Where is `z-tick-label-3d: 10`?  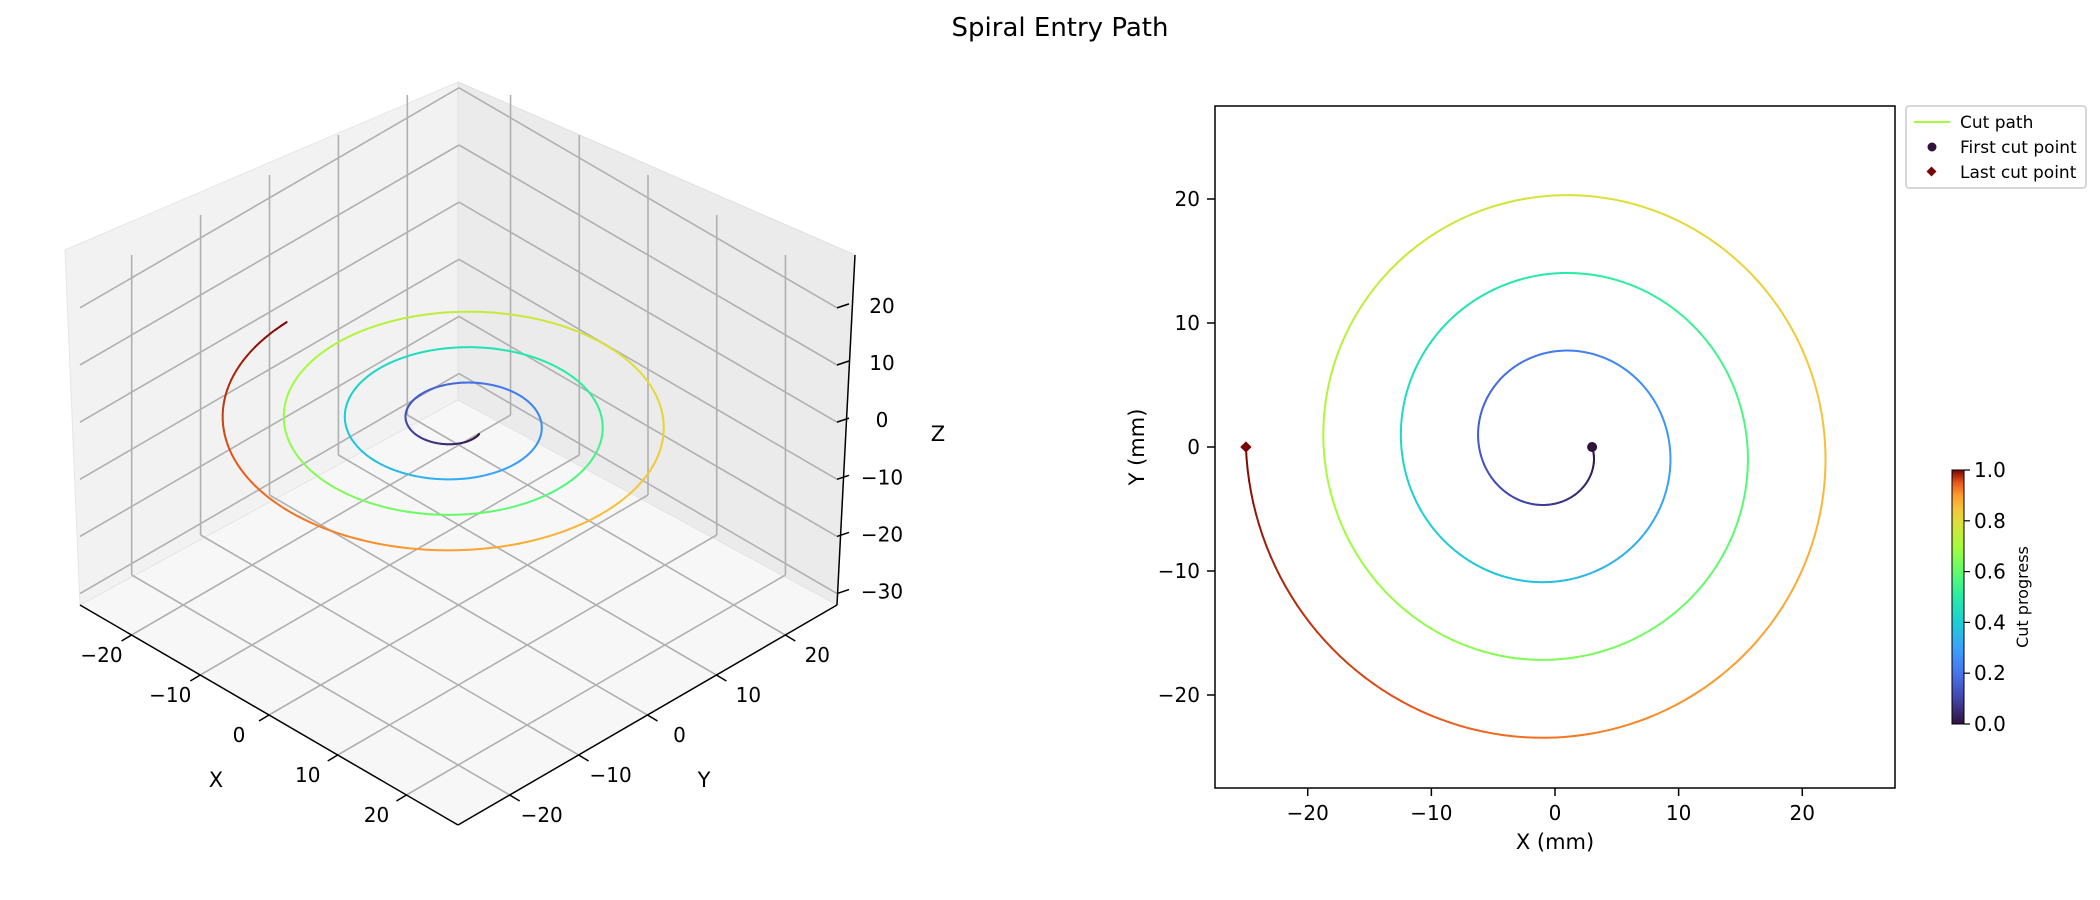 z-tick-label-3d: 10 is located at coordinates (881, 363).